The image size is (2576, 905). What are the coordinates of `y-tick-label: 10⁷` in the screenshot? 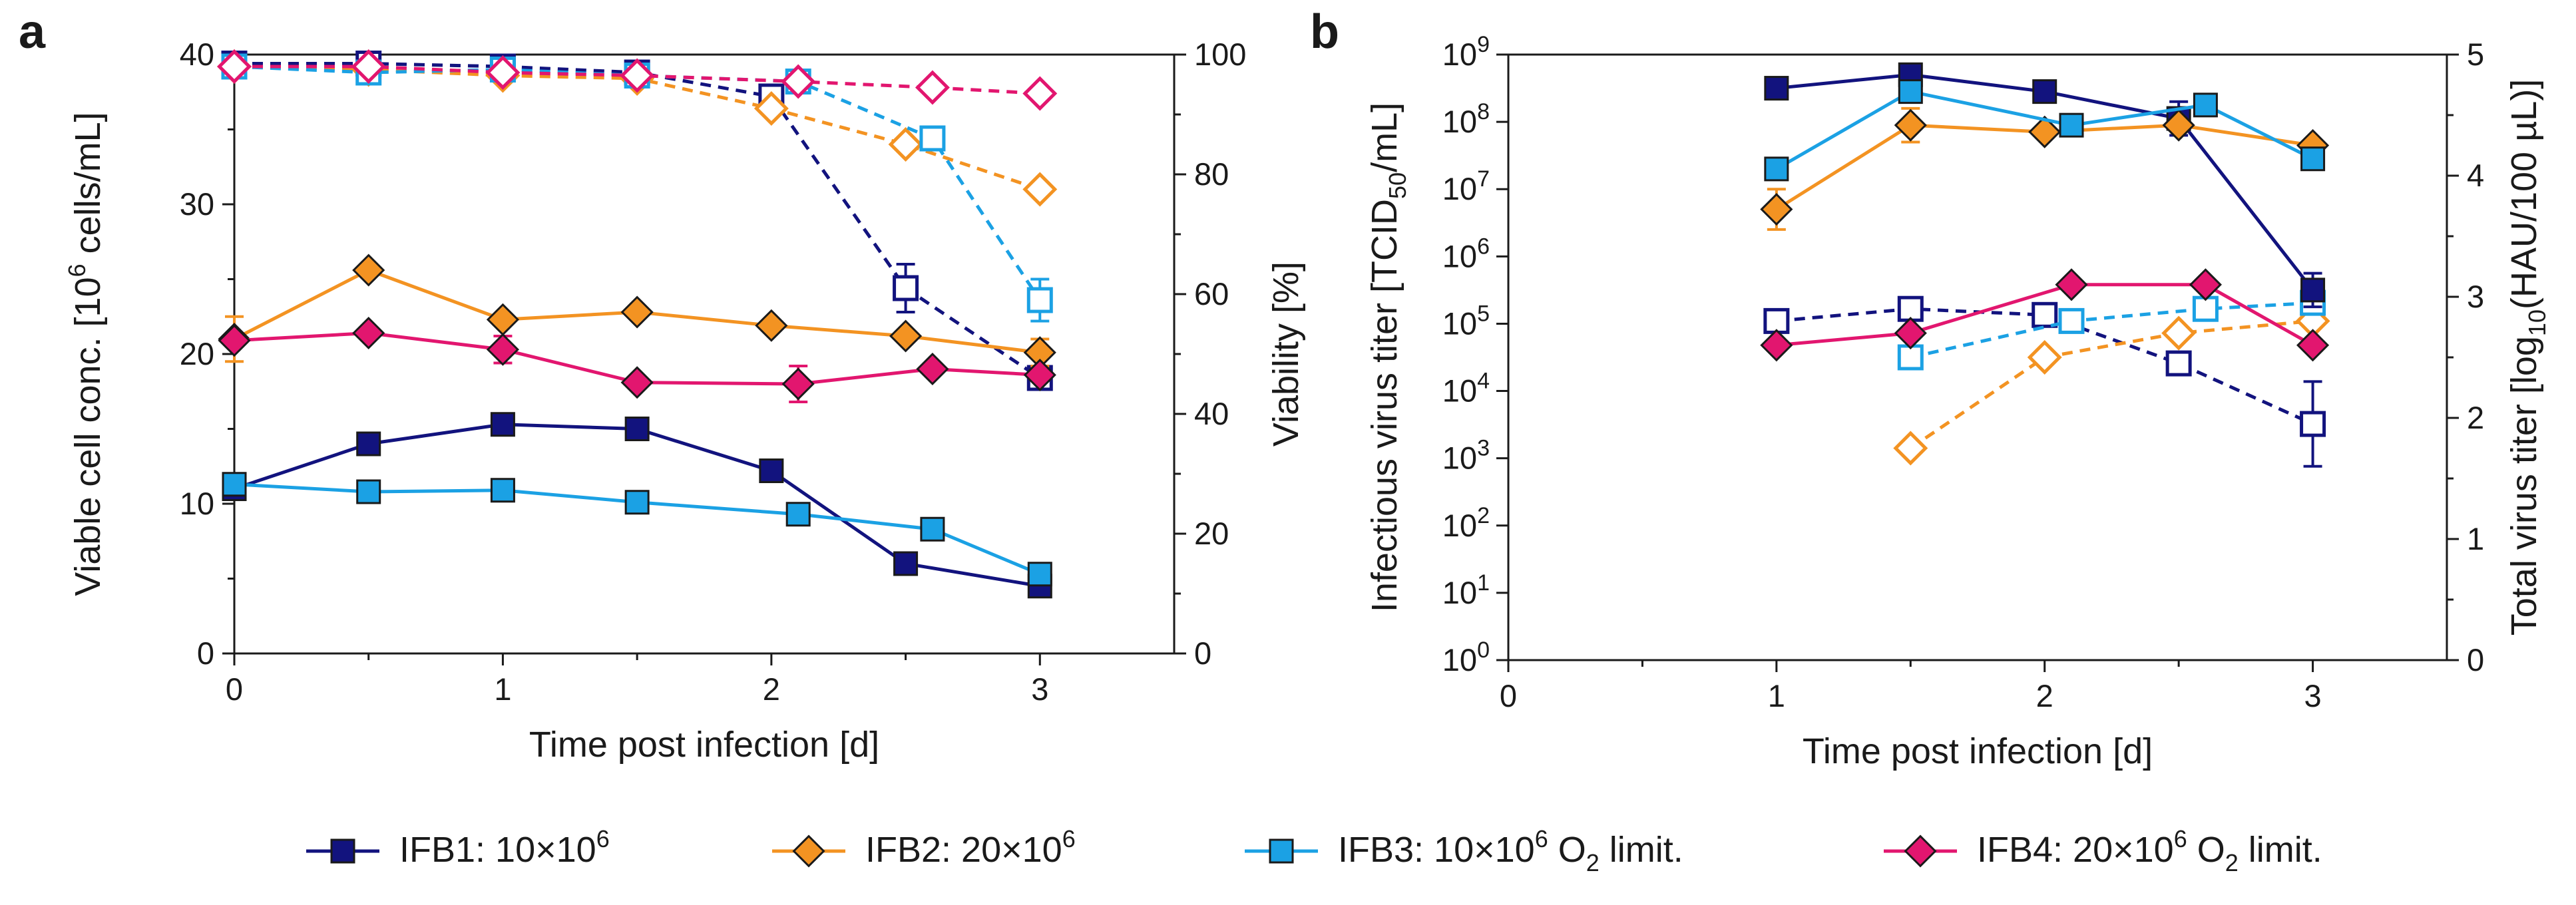 It's located at (1466, 186).